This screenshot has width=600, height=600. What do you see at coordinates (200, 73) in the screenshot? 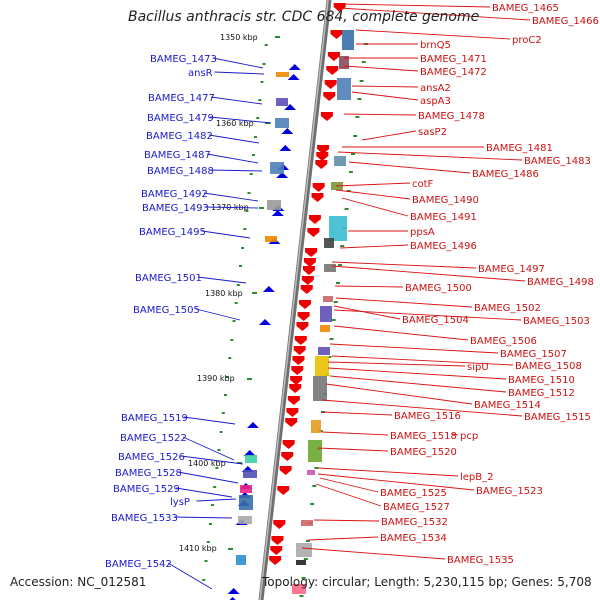
I see `left-gene-label: ansR` at bounding box center [200, 73].